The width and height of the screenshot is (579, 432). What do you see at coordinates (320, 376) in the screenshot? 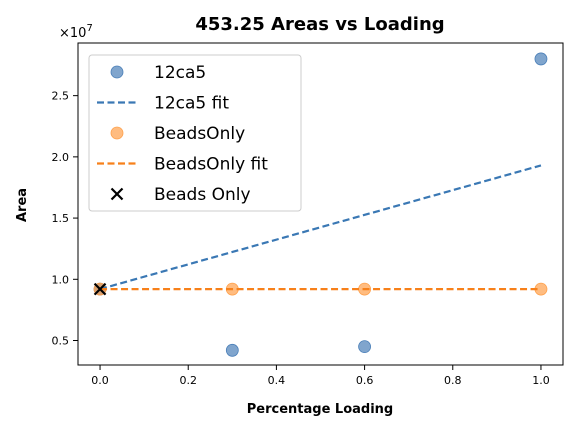
I see `x-axis: 0.0 0.2 0.4 0.6 0.8 1.0` at bounding box center [320, 376].